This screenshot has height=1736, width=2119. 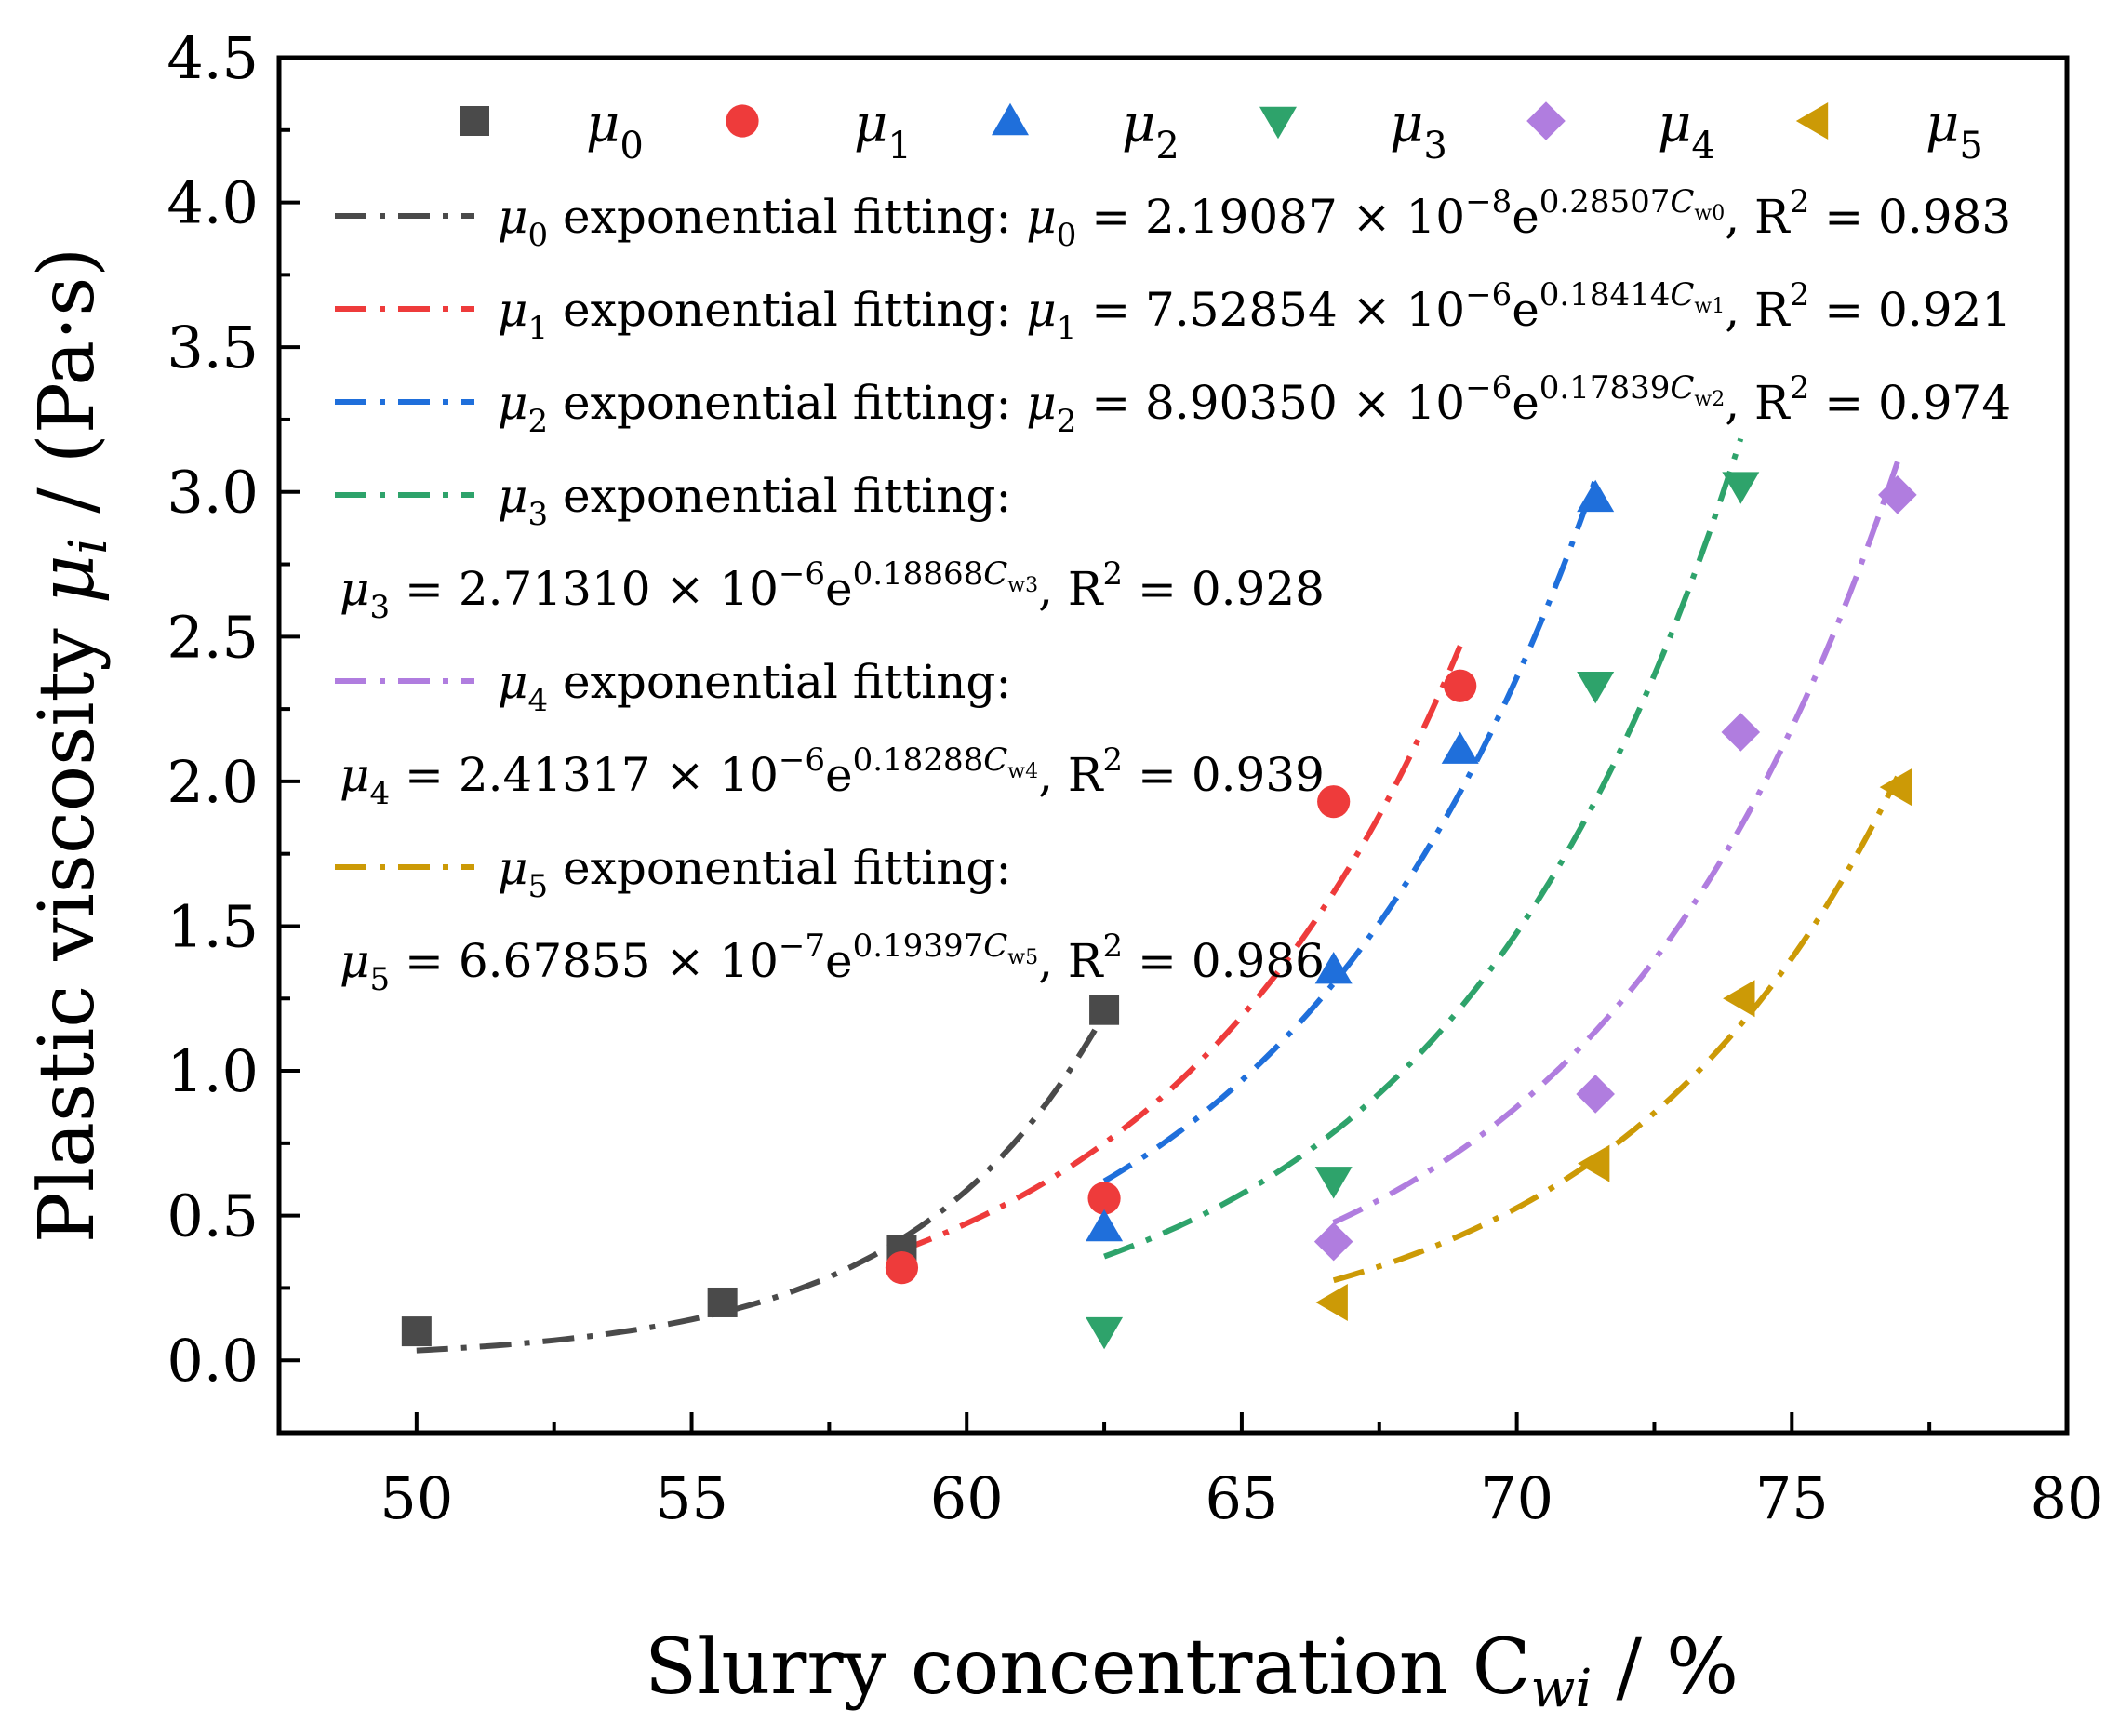 What do you see at coordinates (67, 924) in the screenshot?
I see `y-axis-title-text: Plastic viscosity` at bounding box center [67, 924].